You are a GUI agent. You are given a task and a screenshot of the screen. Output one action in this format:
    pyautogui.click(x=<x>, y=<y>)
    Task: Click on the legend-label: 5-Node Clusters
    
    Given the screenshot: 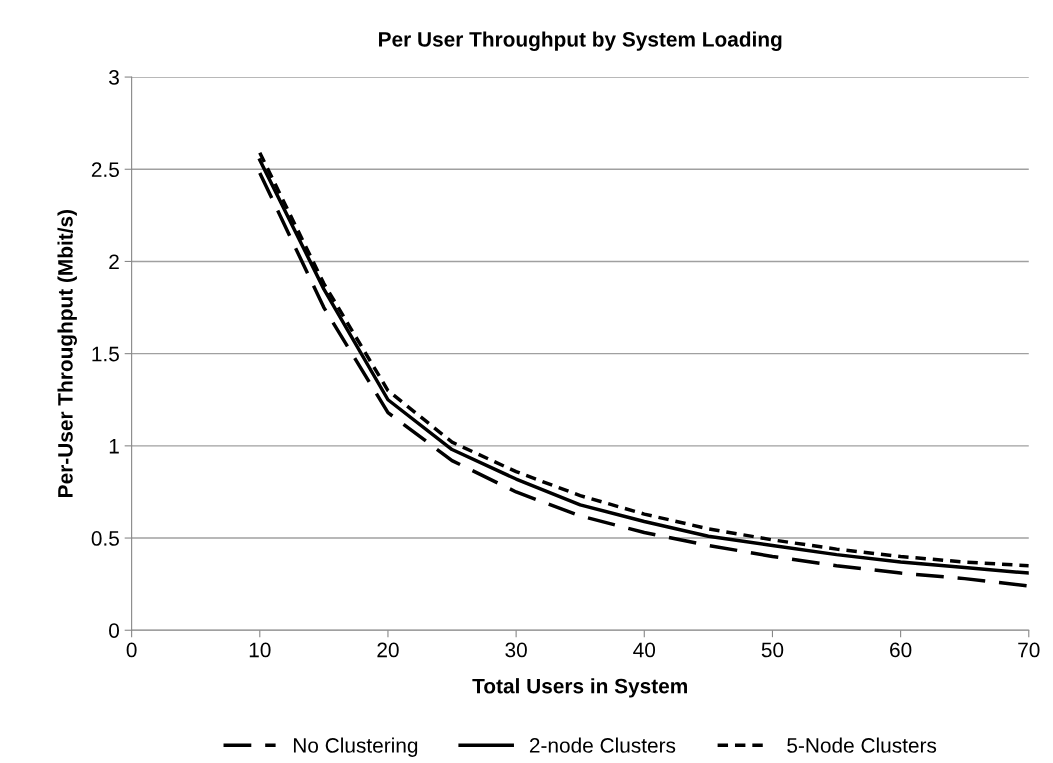 What is the action you would take?
    pyautogui.click(x=862, y=745)
    